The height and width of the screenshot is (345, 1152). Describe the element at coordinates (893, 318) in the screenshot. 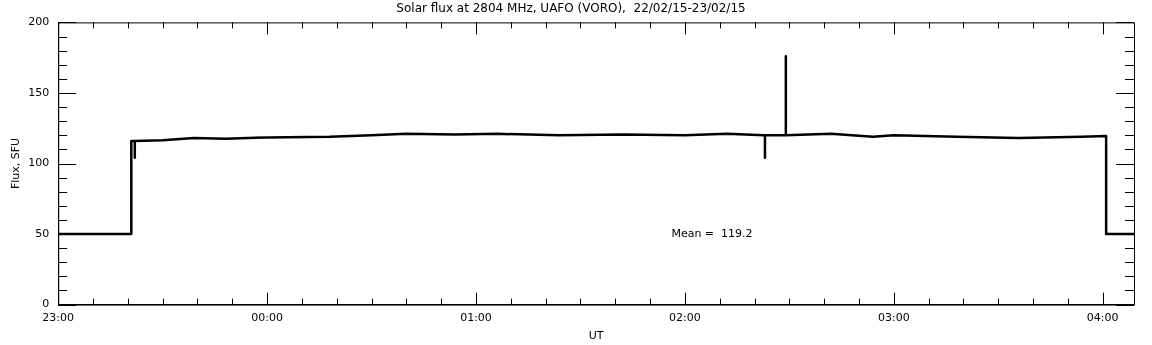

I see `x-tick-label: 03:00` at that location.